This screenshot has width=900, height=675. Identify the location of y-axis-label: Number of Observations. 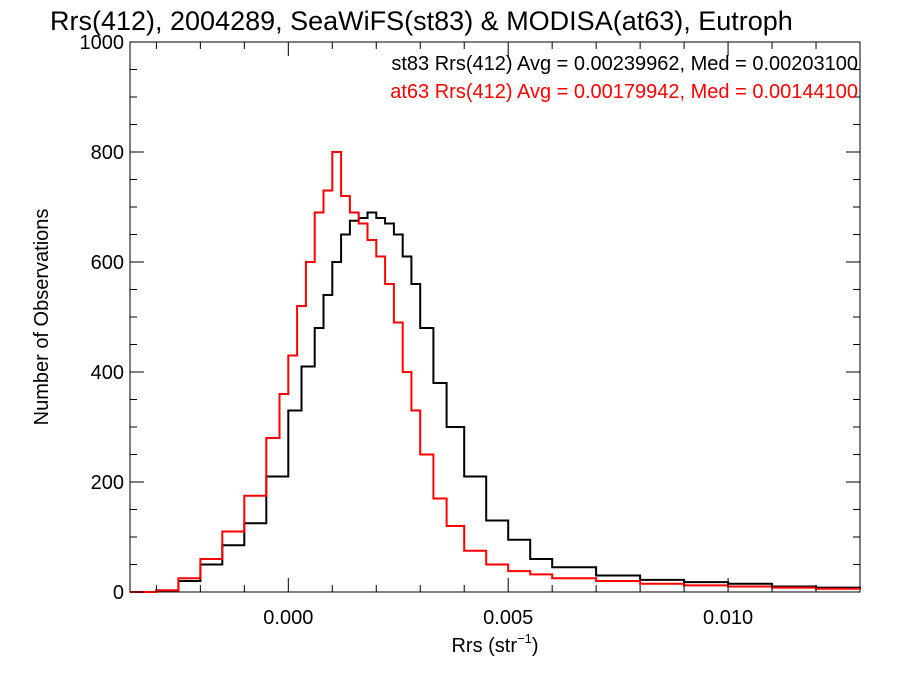
(42, 317).